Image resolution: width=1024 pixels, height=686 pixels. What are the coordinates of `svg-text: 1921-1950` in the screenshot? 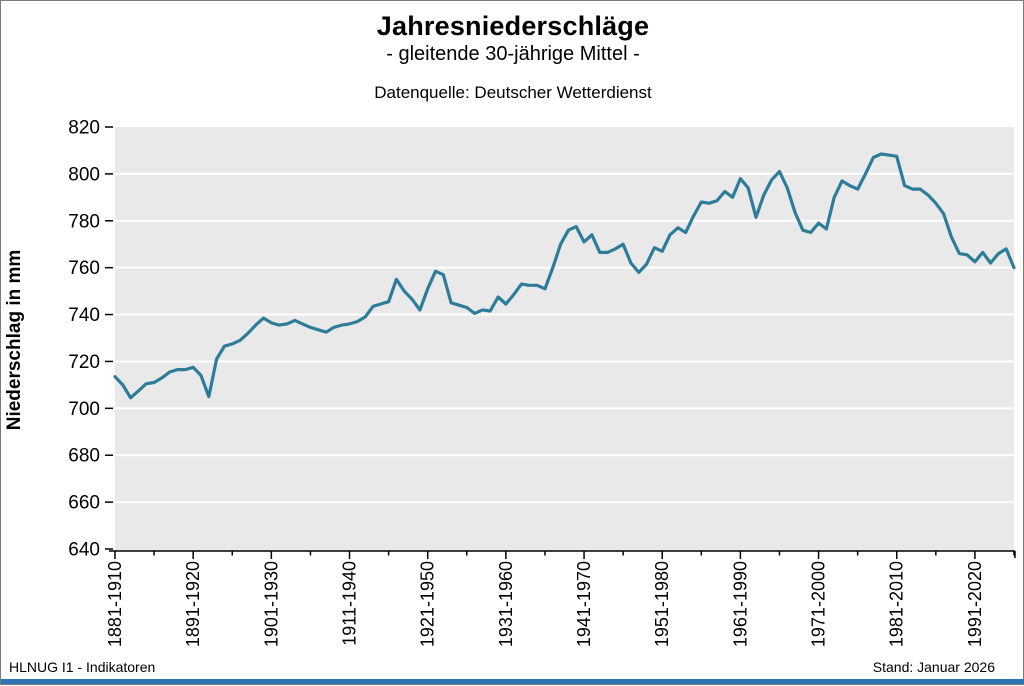 It's located at (428, 604).